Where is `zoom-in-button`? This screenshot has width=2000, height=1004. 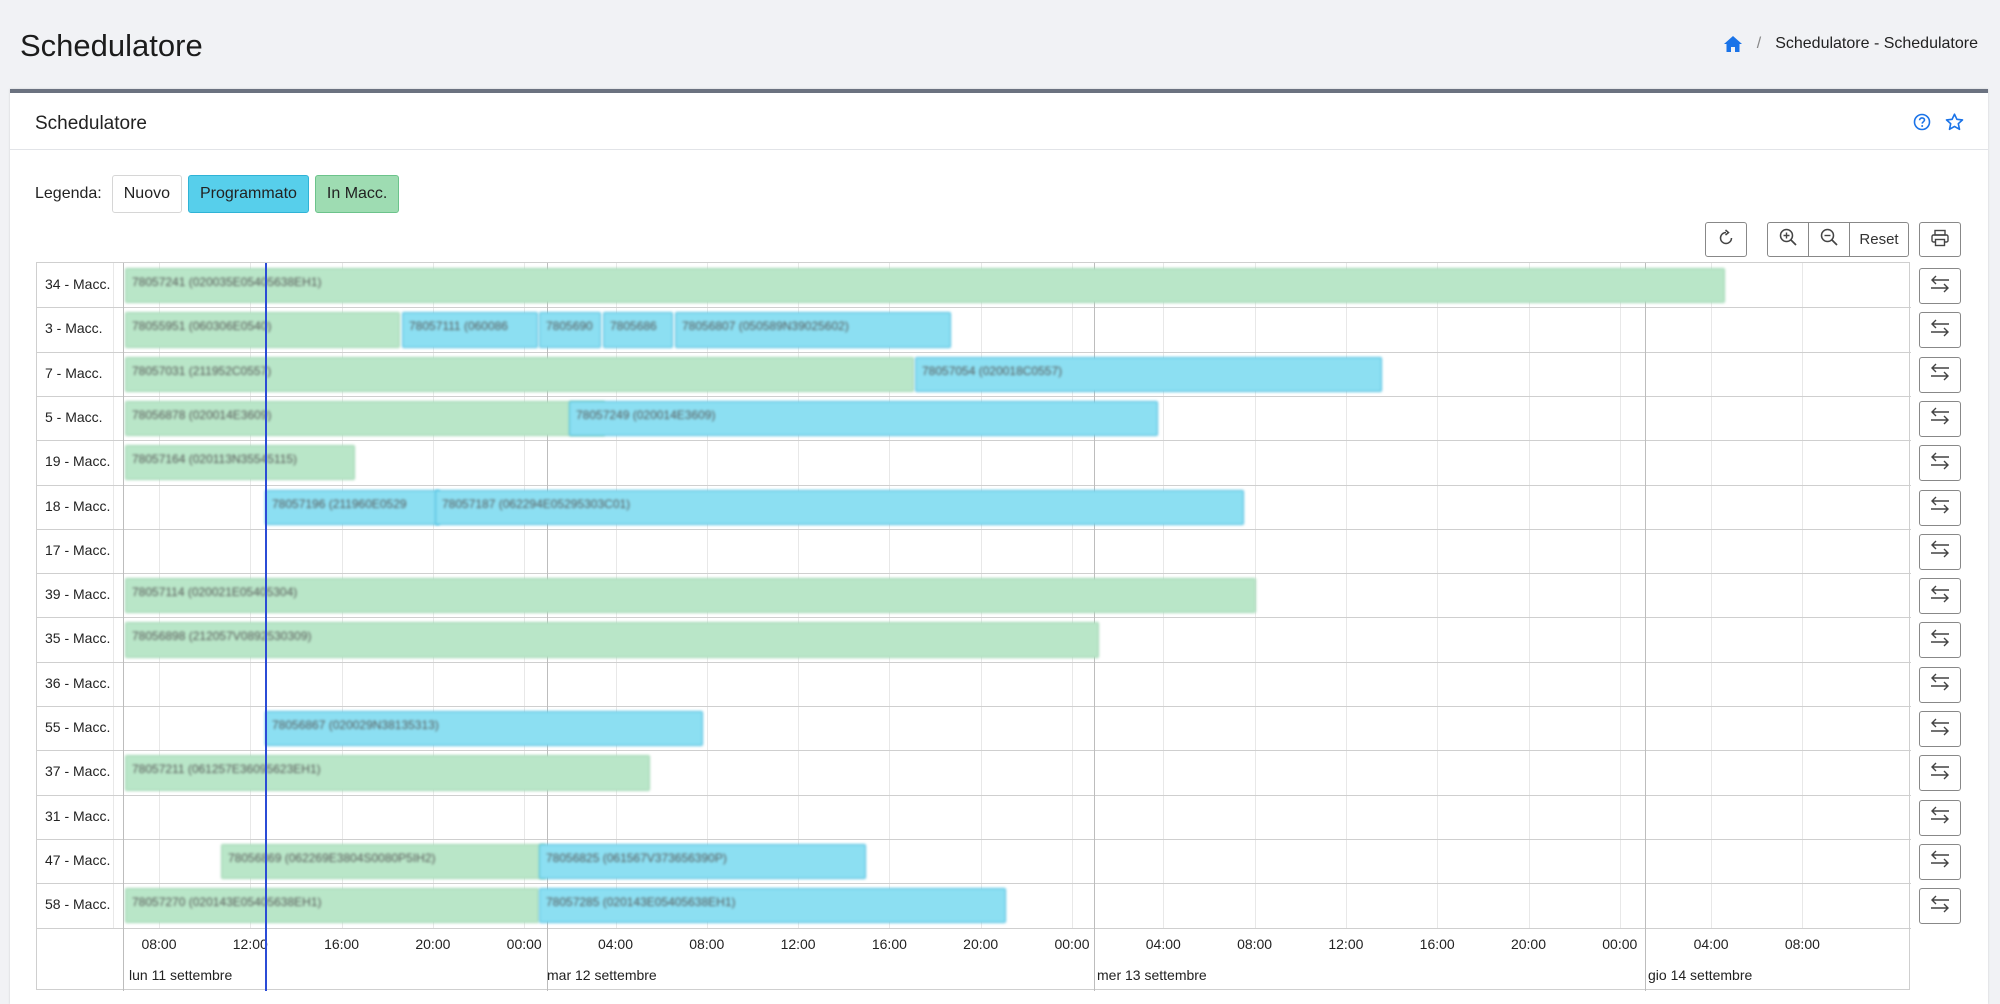
zoom-in-button is located at coordinates (1788, 239).